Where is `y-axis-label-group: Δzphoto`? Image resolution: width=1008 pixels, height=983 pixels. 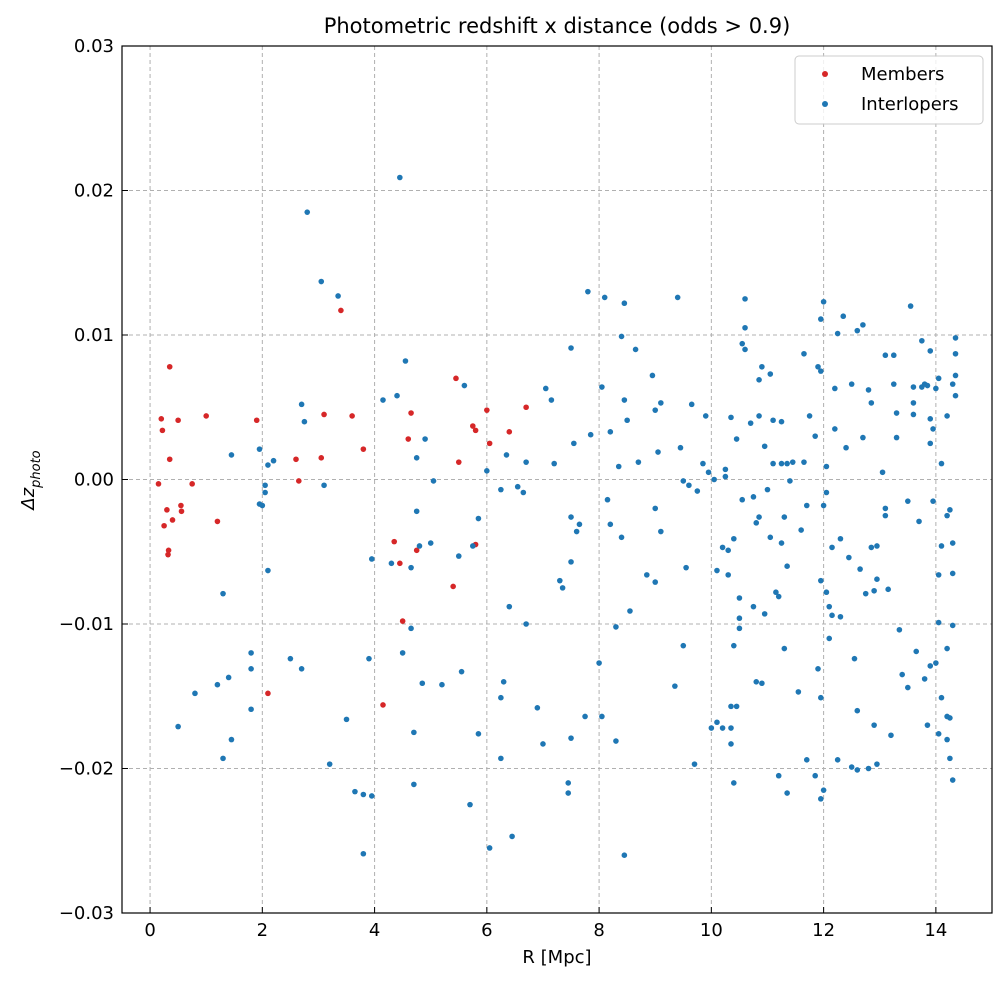
y-axis-label-group: Δzphoto is located at coordinates (31, 480).